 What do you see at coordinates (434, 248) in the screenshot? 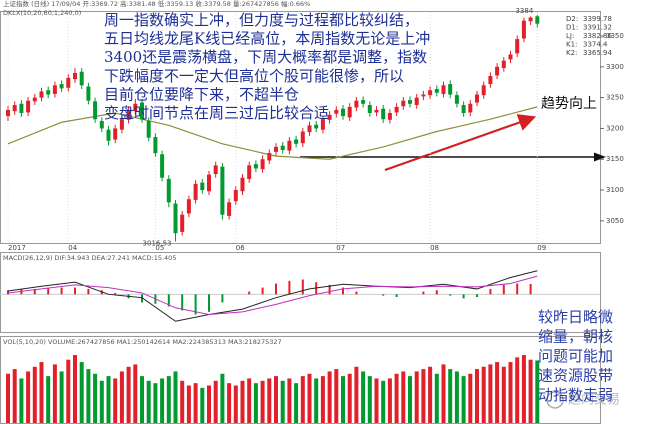
I see `x-tick-label: 08` at bounding box center [434, 248].